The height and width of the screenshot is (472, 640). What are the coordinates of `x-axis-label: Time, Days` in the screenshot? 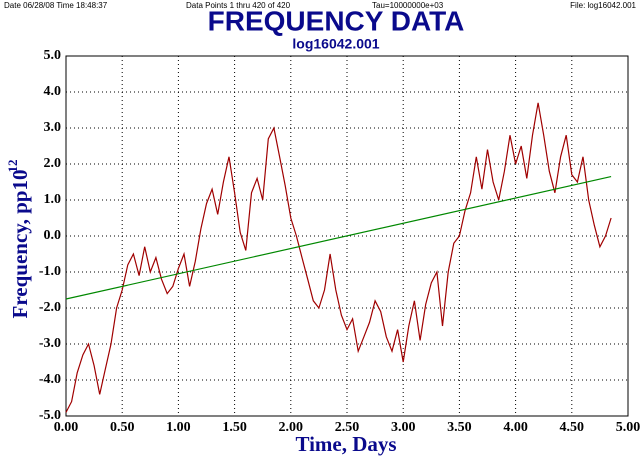 It's located at (345, 444).